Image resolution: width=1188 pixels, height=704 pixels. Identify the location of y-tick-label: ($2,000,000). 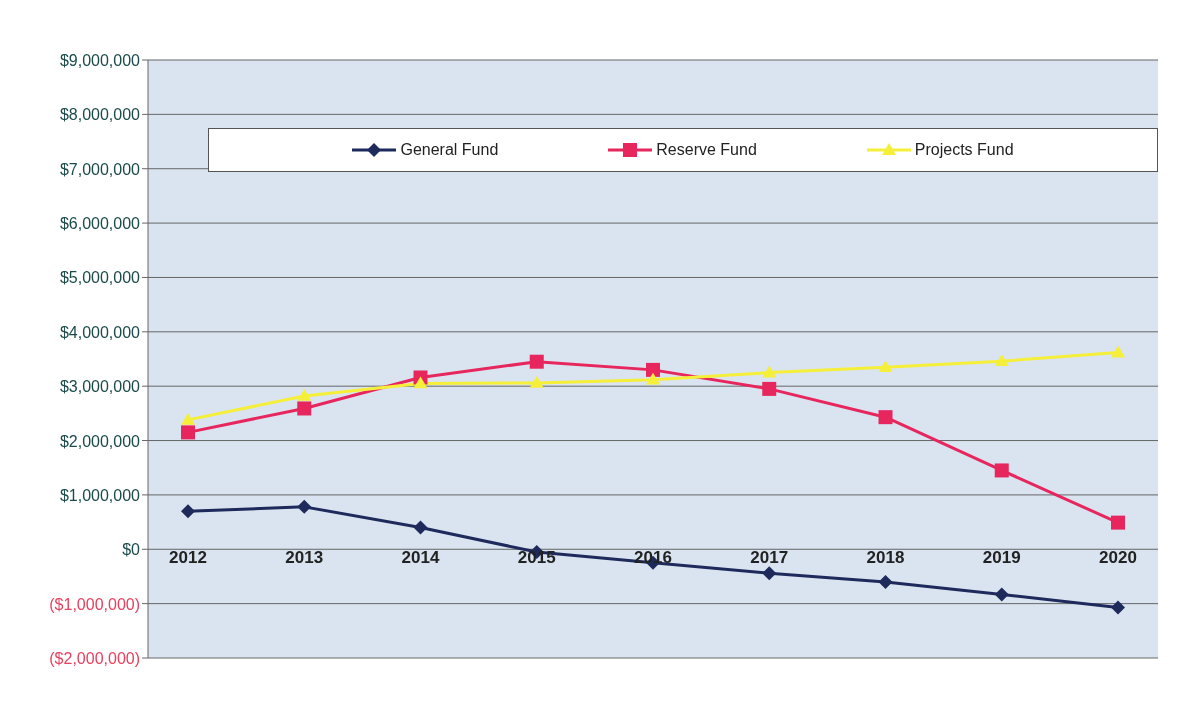
(94, 658).